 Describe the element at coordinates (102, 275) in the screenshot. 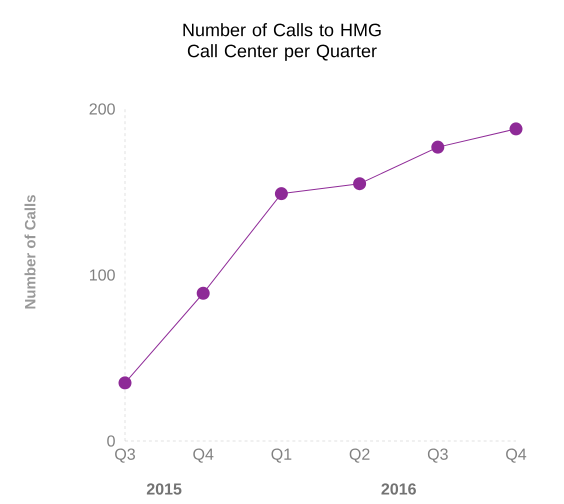

I see `y-tick-label: 100` at that location.